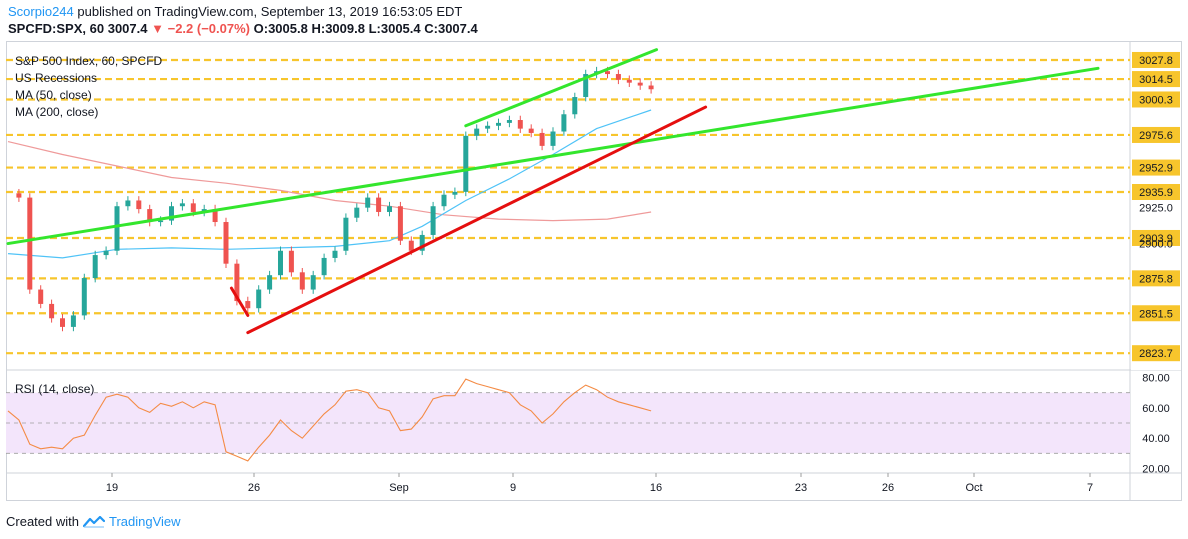  Describe the element at coordinates (93, 521) in the screenshot. I see `footer: Created with TradingView` at that location.